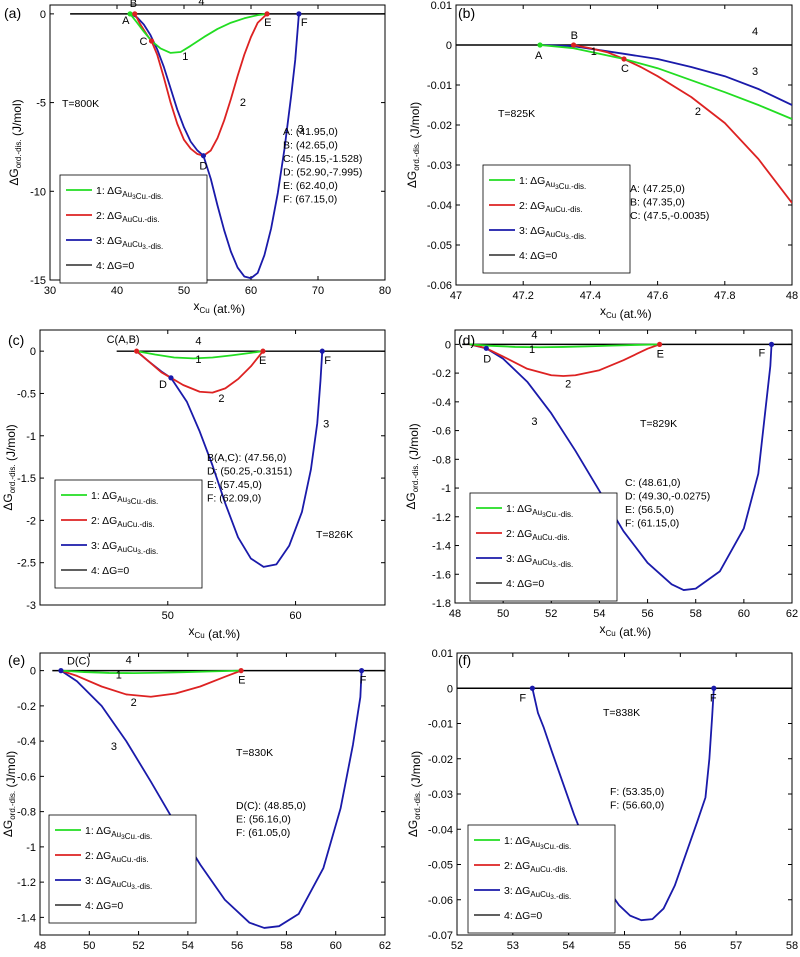 The width and height of the screenshot is (800, 957). What do you see at coordinates (385, 291) in the screenshot?
I see `x-tick-label: 80` at bounding box center [385, 291].